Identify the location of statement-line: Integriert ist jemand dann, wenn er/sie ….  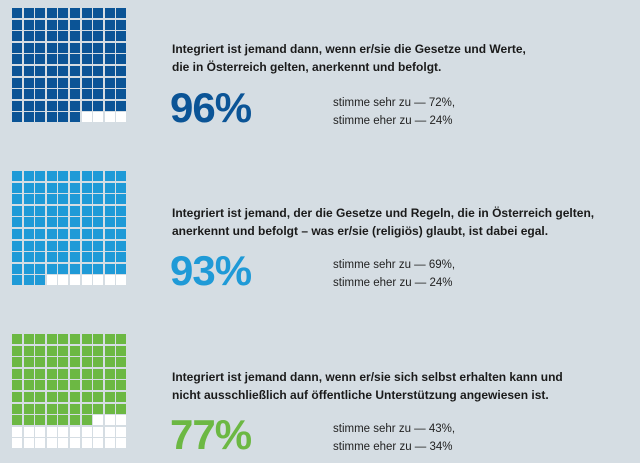
(349, 49).